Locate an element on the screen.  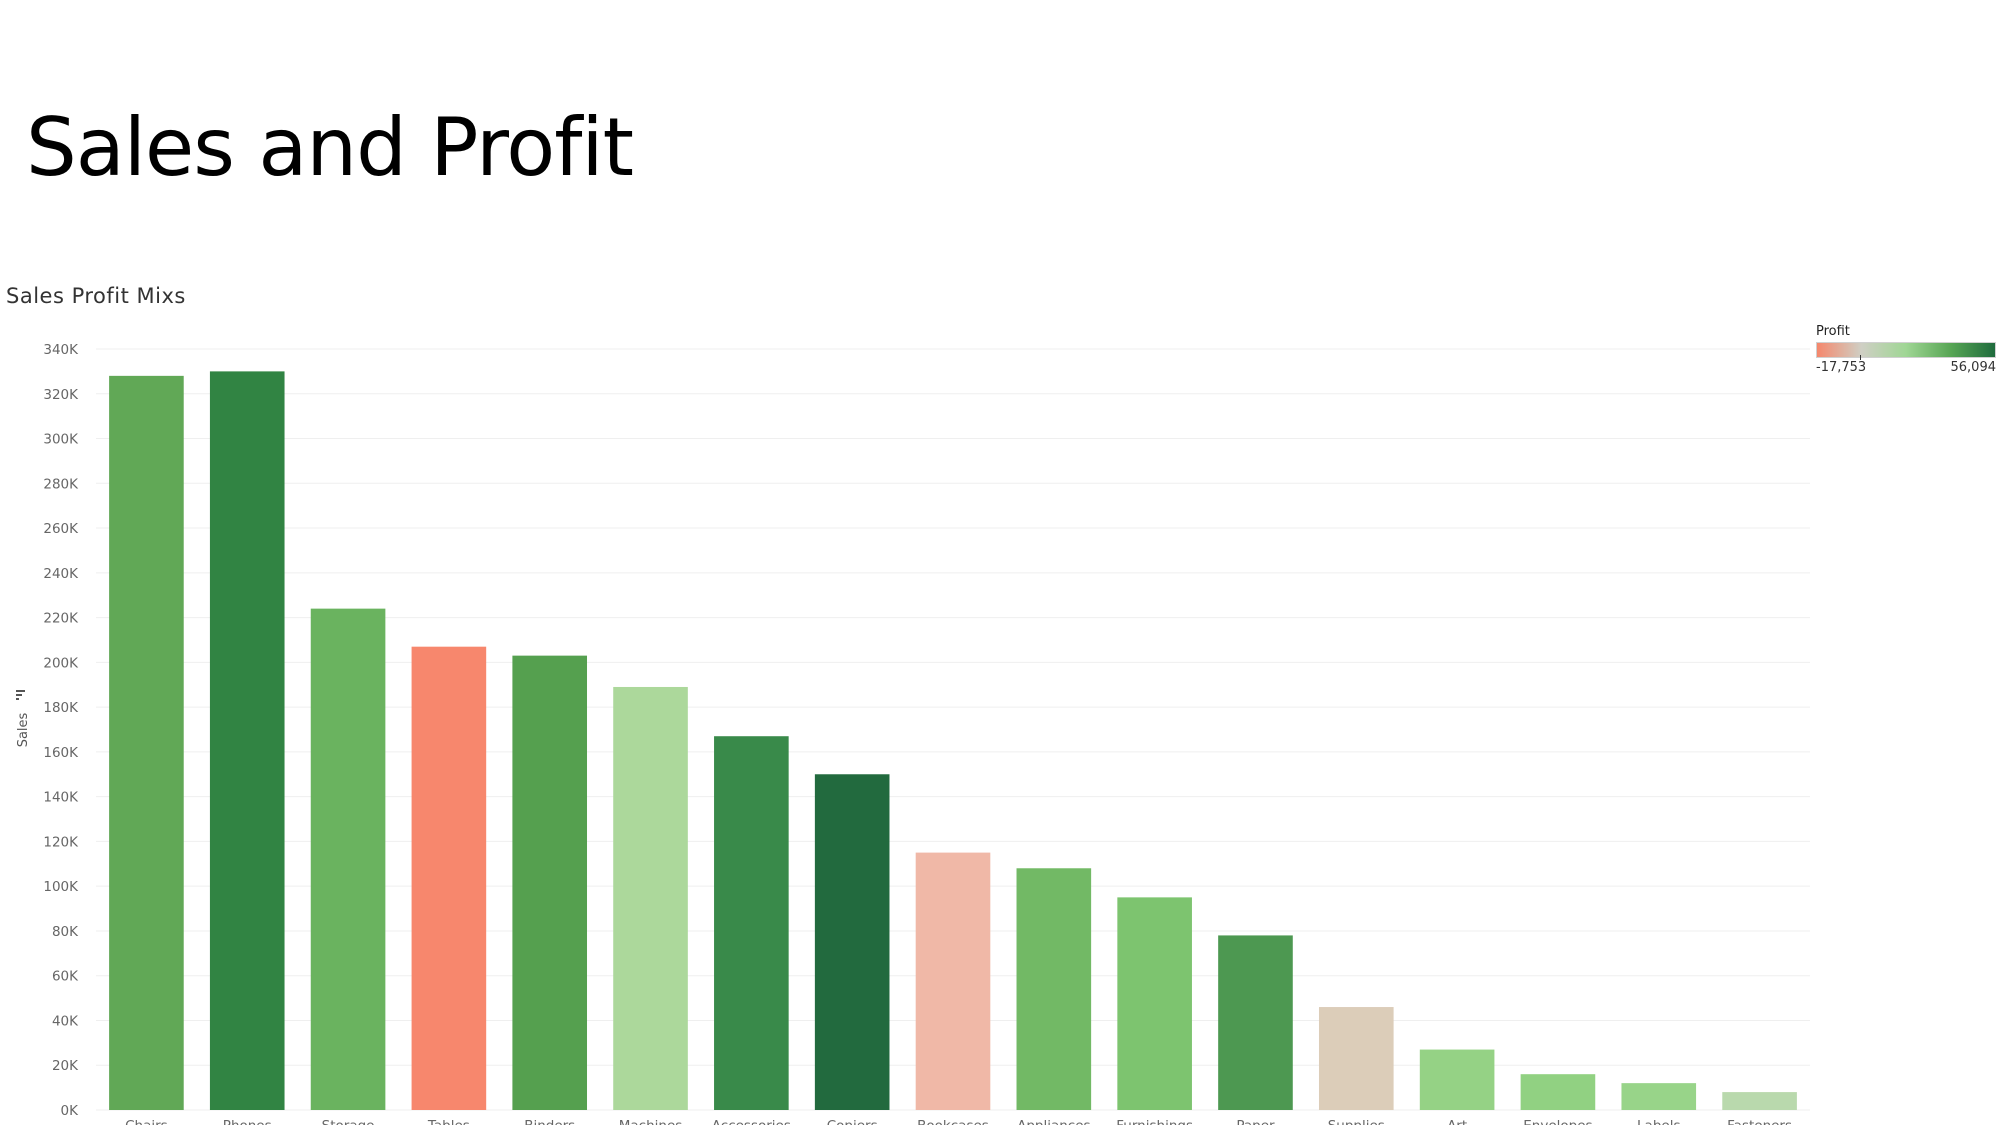
chart-title: Sales Profit Mixs is located at coordinates (96, 296).